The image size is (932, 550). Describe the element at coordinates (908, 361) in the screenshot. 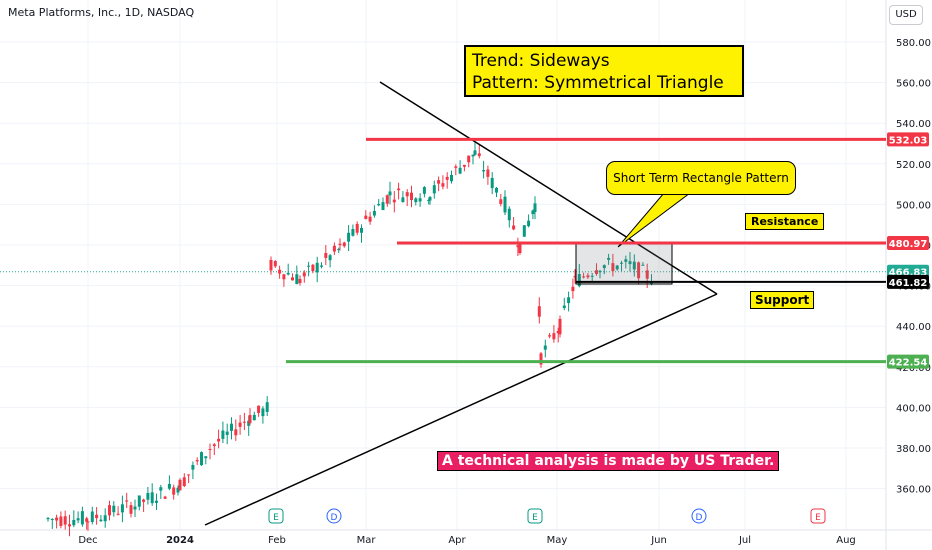

I see `price-tag` at that location.